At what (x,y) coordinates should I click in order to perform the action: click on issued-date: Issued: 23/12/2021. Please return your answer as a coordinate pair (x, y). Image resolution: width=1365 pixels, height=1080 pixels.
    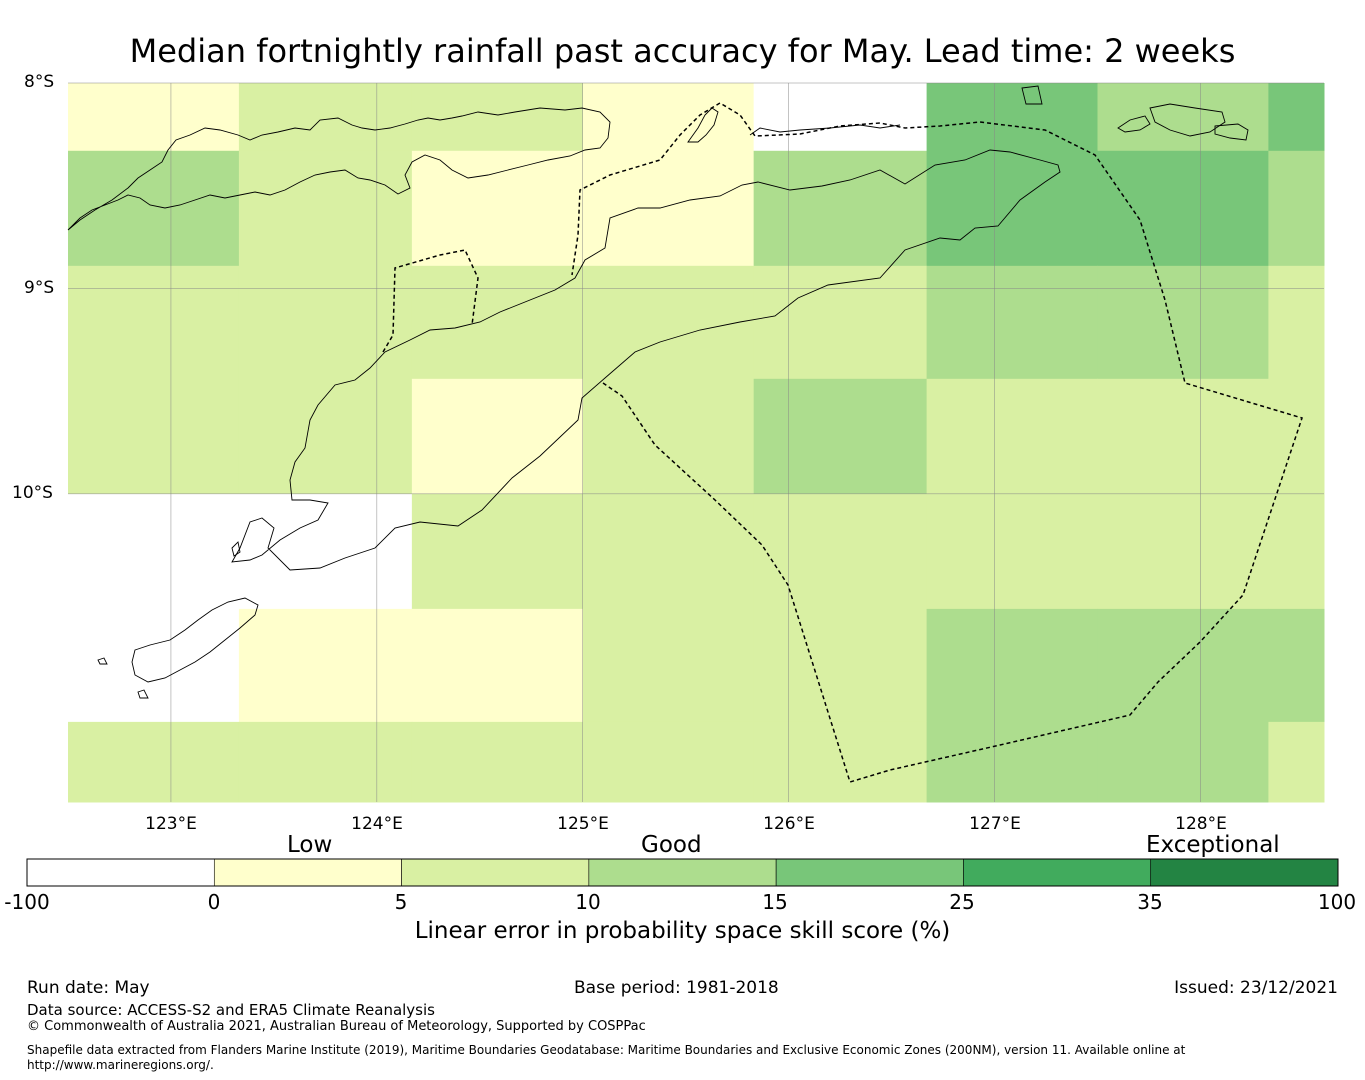
    Looking at the image, I should click on (1256, 988).